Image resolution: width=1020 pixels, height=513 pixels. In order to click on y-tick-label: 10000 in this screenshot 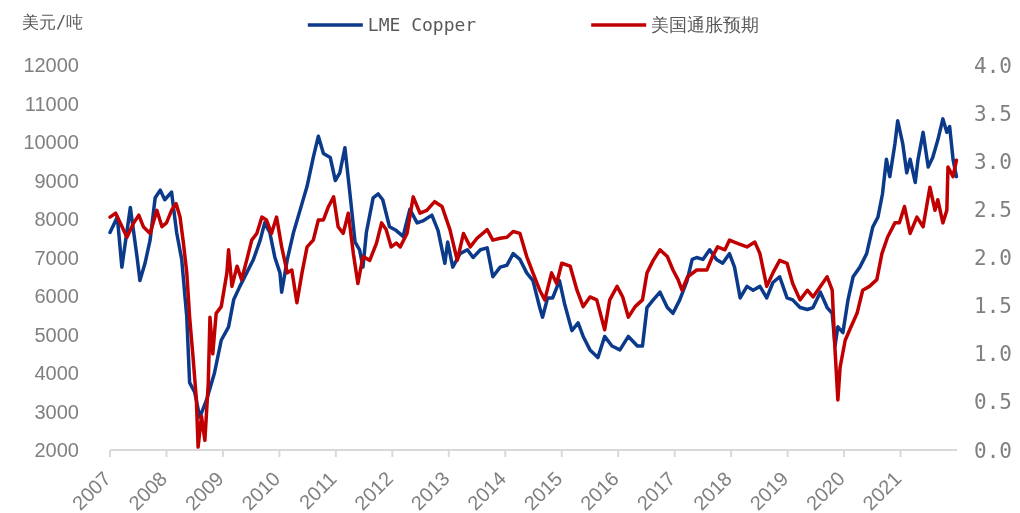, I will do `click(51, 142)`.